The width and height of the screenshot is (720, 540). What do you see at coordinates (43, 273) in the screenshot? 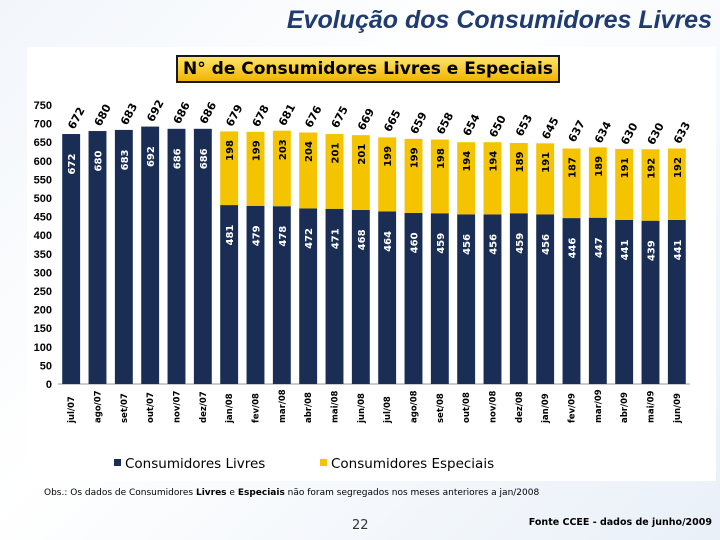
I see `y-tick-label: 300` at bounding box center [43, 273].